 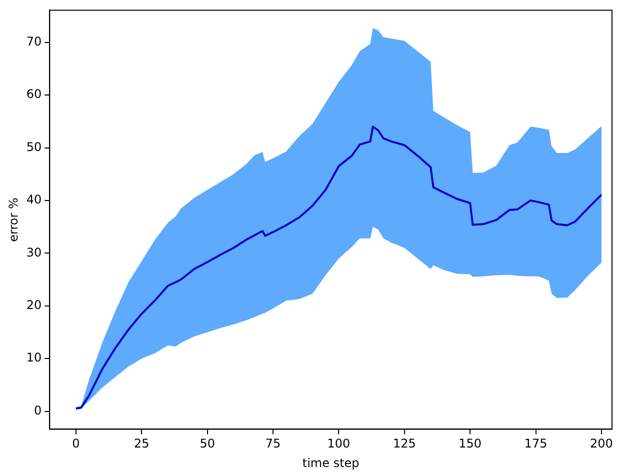 I want to click on y-tick-label: 10, so click(x=34, y=357).